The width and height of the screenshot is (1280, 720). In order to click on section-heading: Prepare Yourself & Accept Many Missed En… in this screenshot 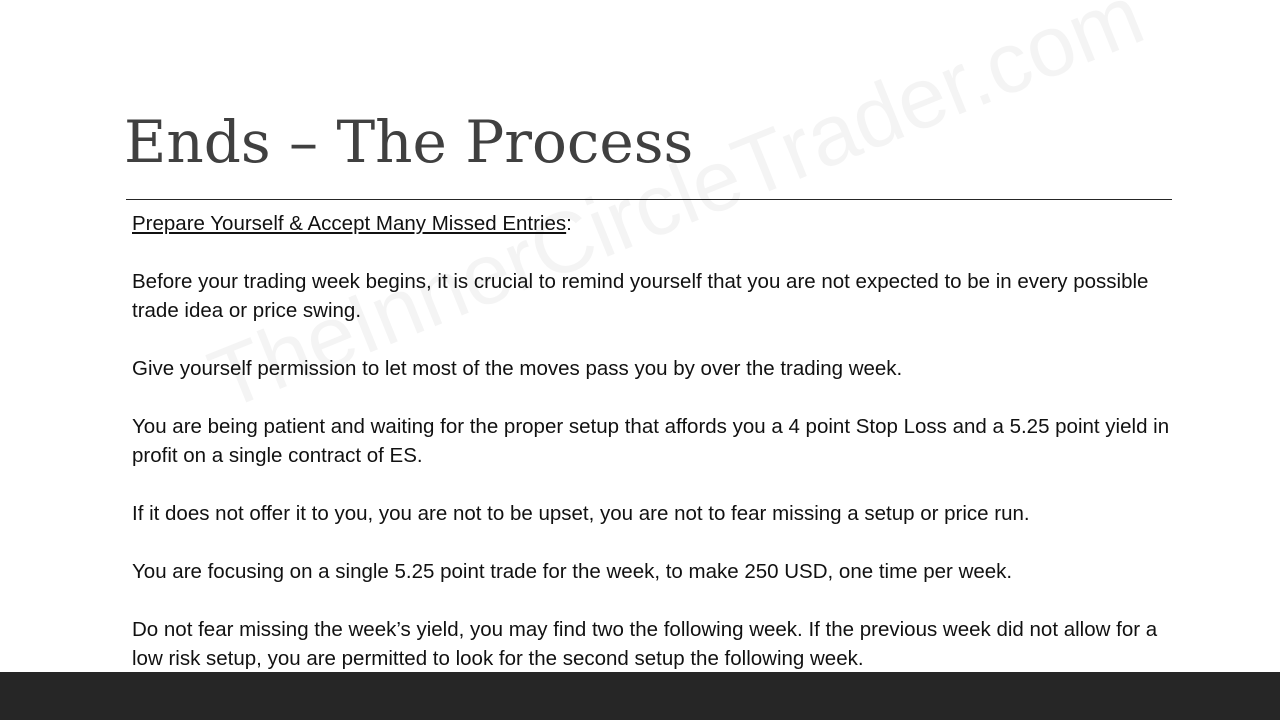, I will do `click(657, 223)`.